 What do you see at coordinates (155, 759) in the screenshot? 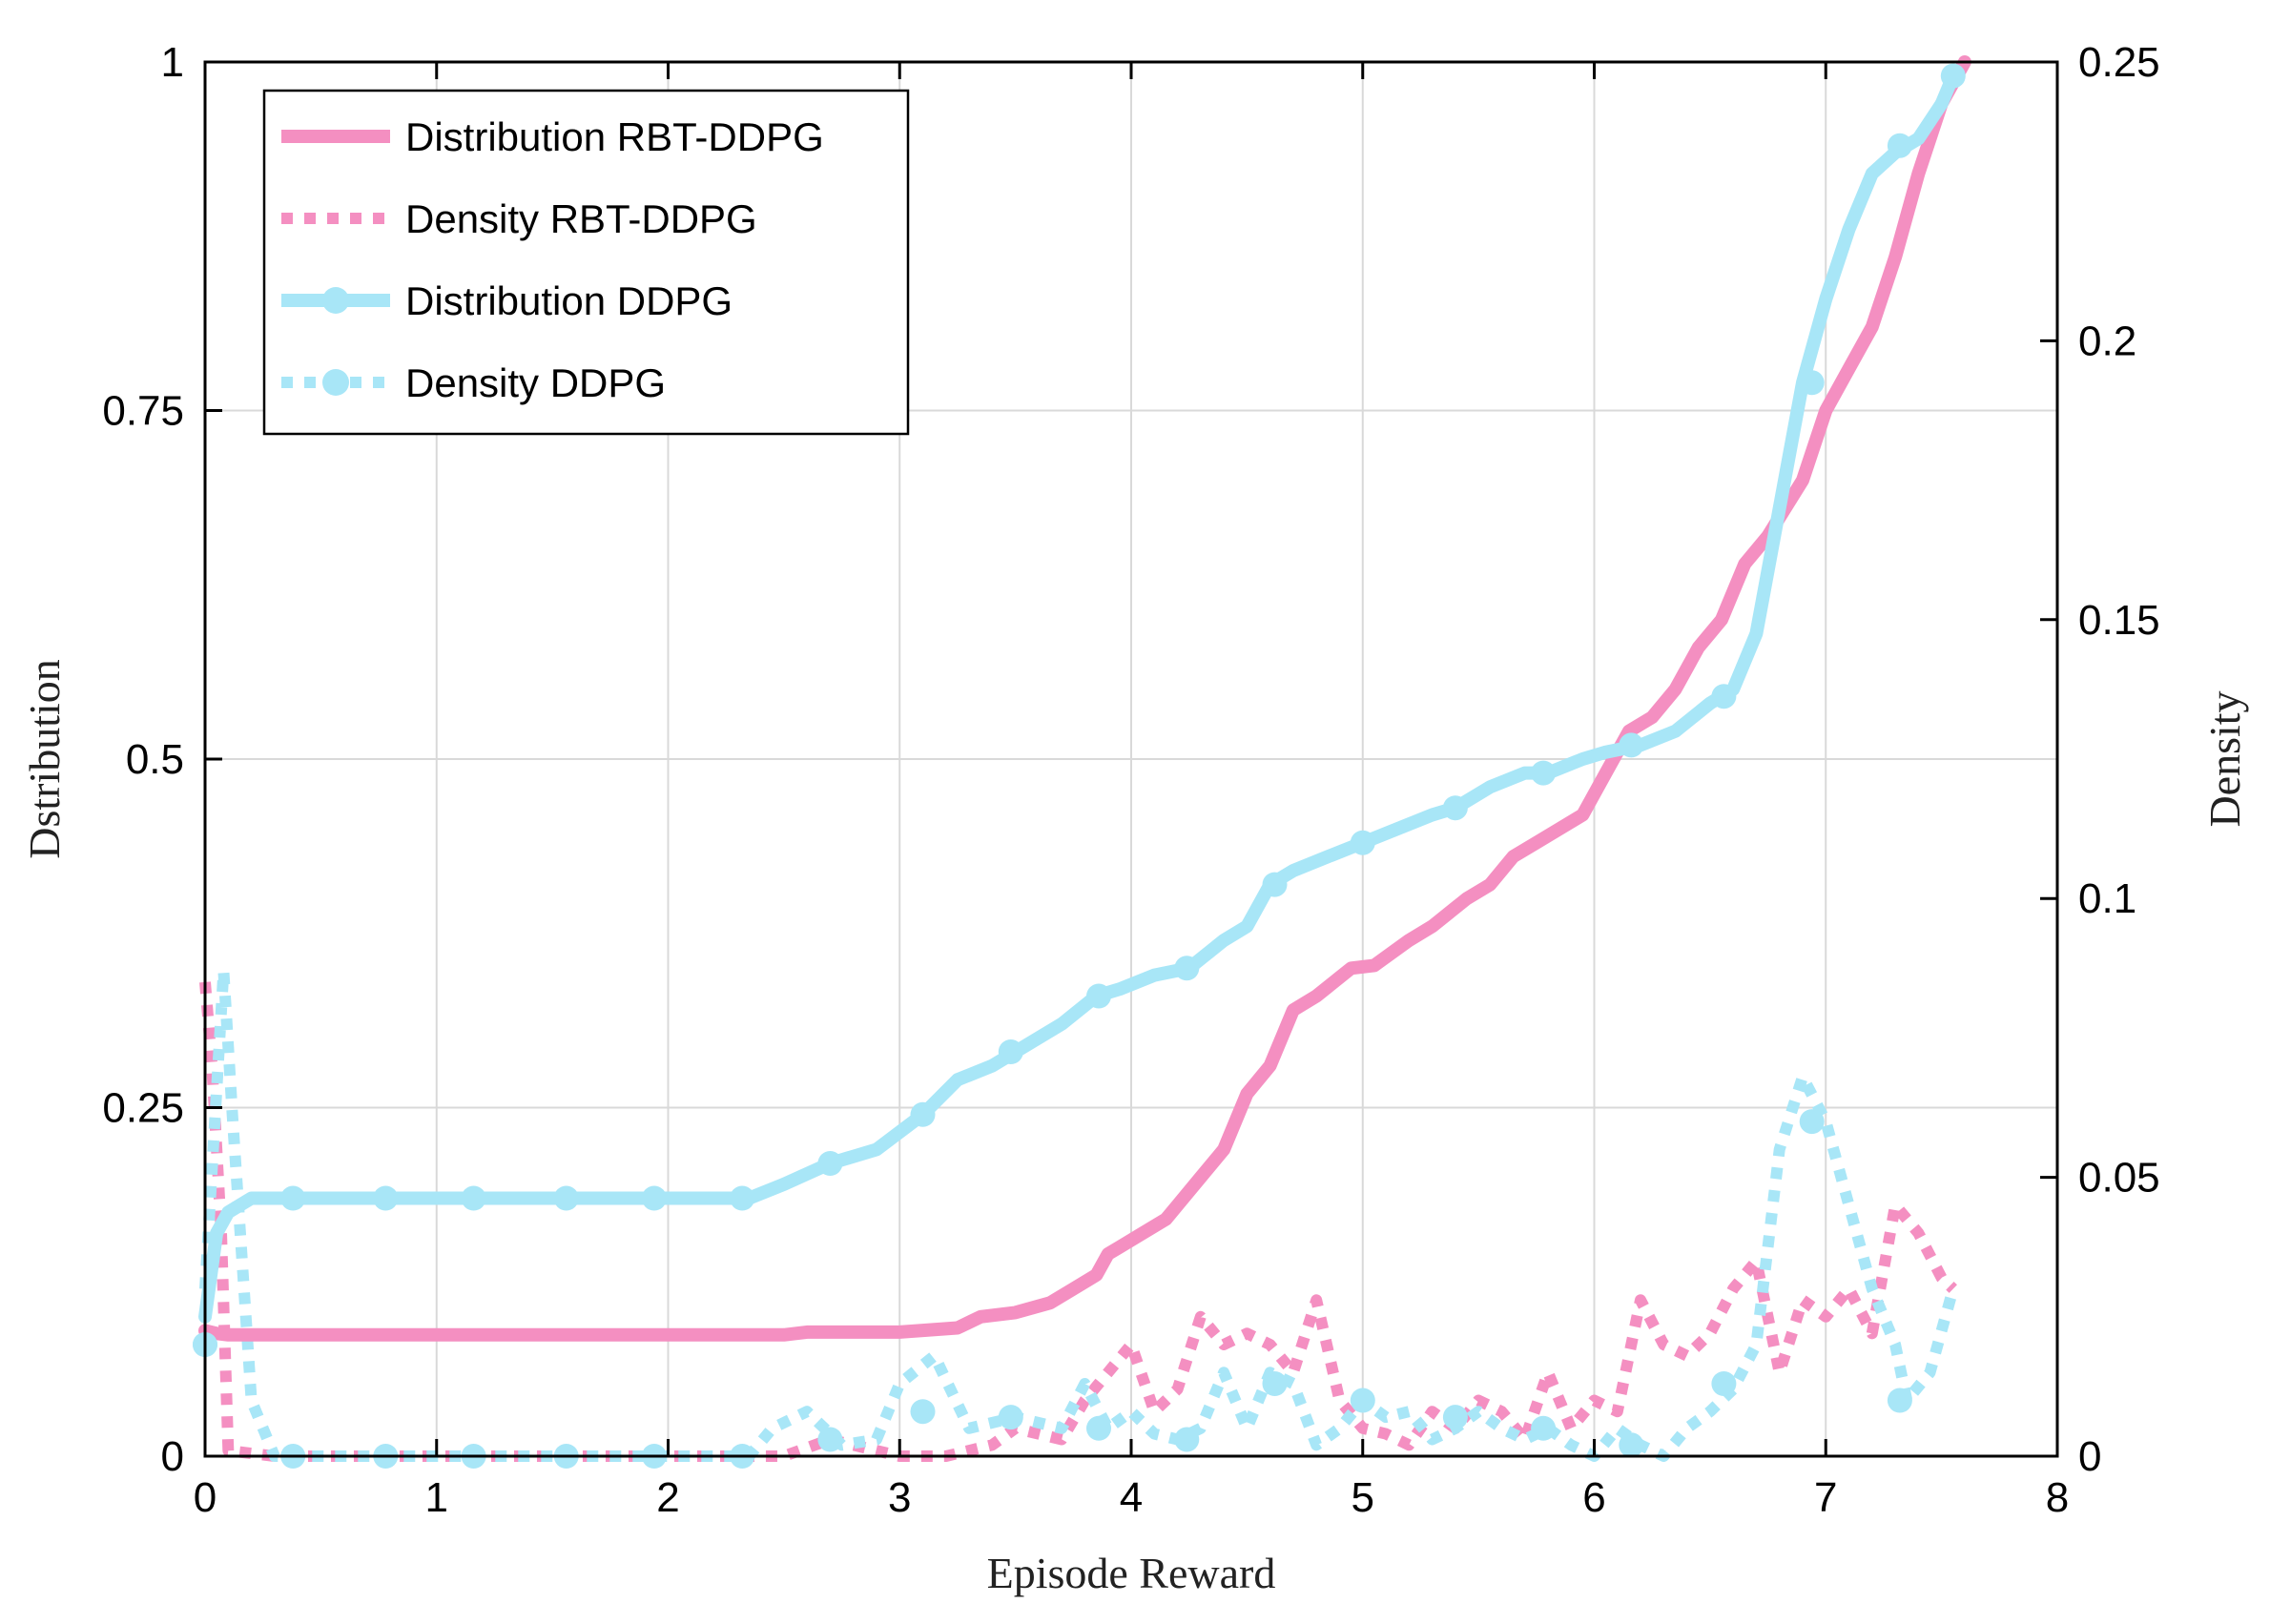
I see `y-left-tick-label: 0.5` at bounding box center [155, 759].